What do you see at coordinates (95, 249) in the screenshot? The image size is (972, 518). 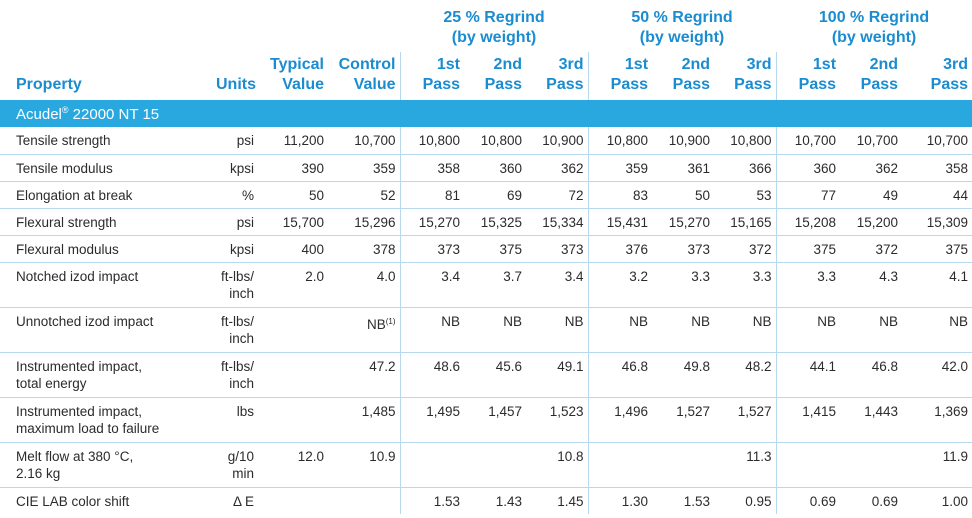 I see `property-cell: Flexural modulus` at bounding box center [95, 249].